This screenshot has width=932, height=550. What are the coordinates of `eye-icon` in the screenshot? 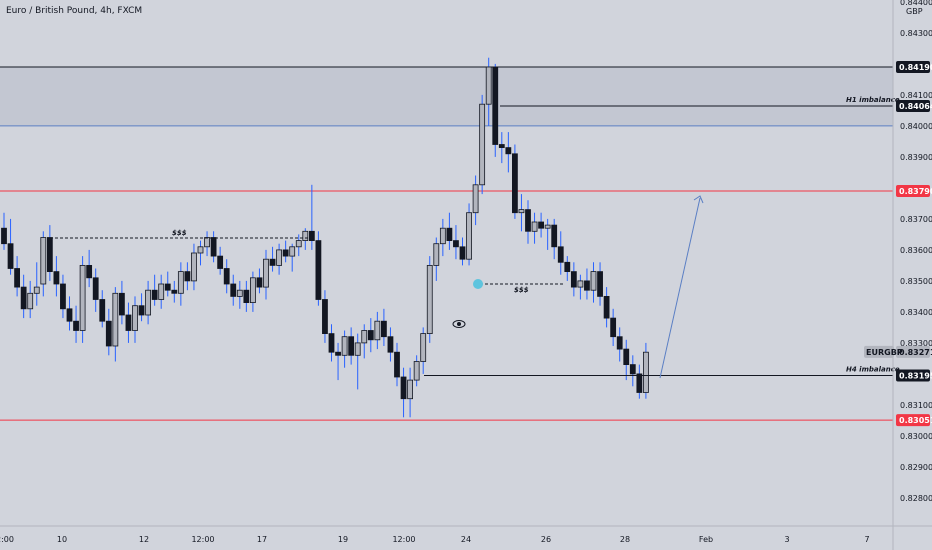 It's located at (459, 324).